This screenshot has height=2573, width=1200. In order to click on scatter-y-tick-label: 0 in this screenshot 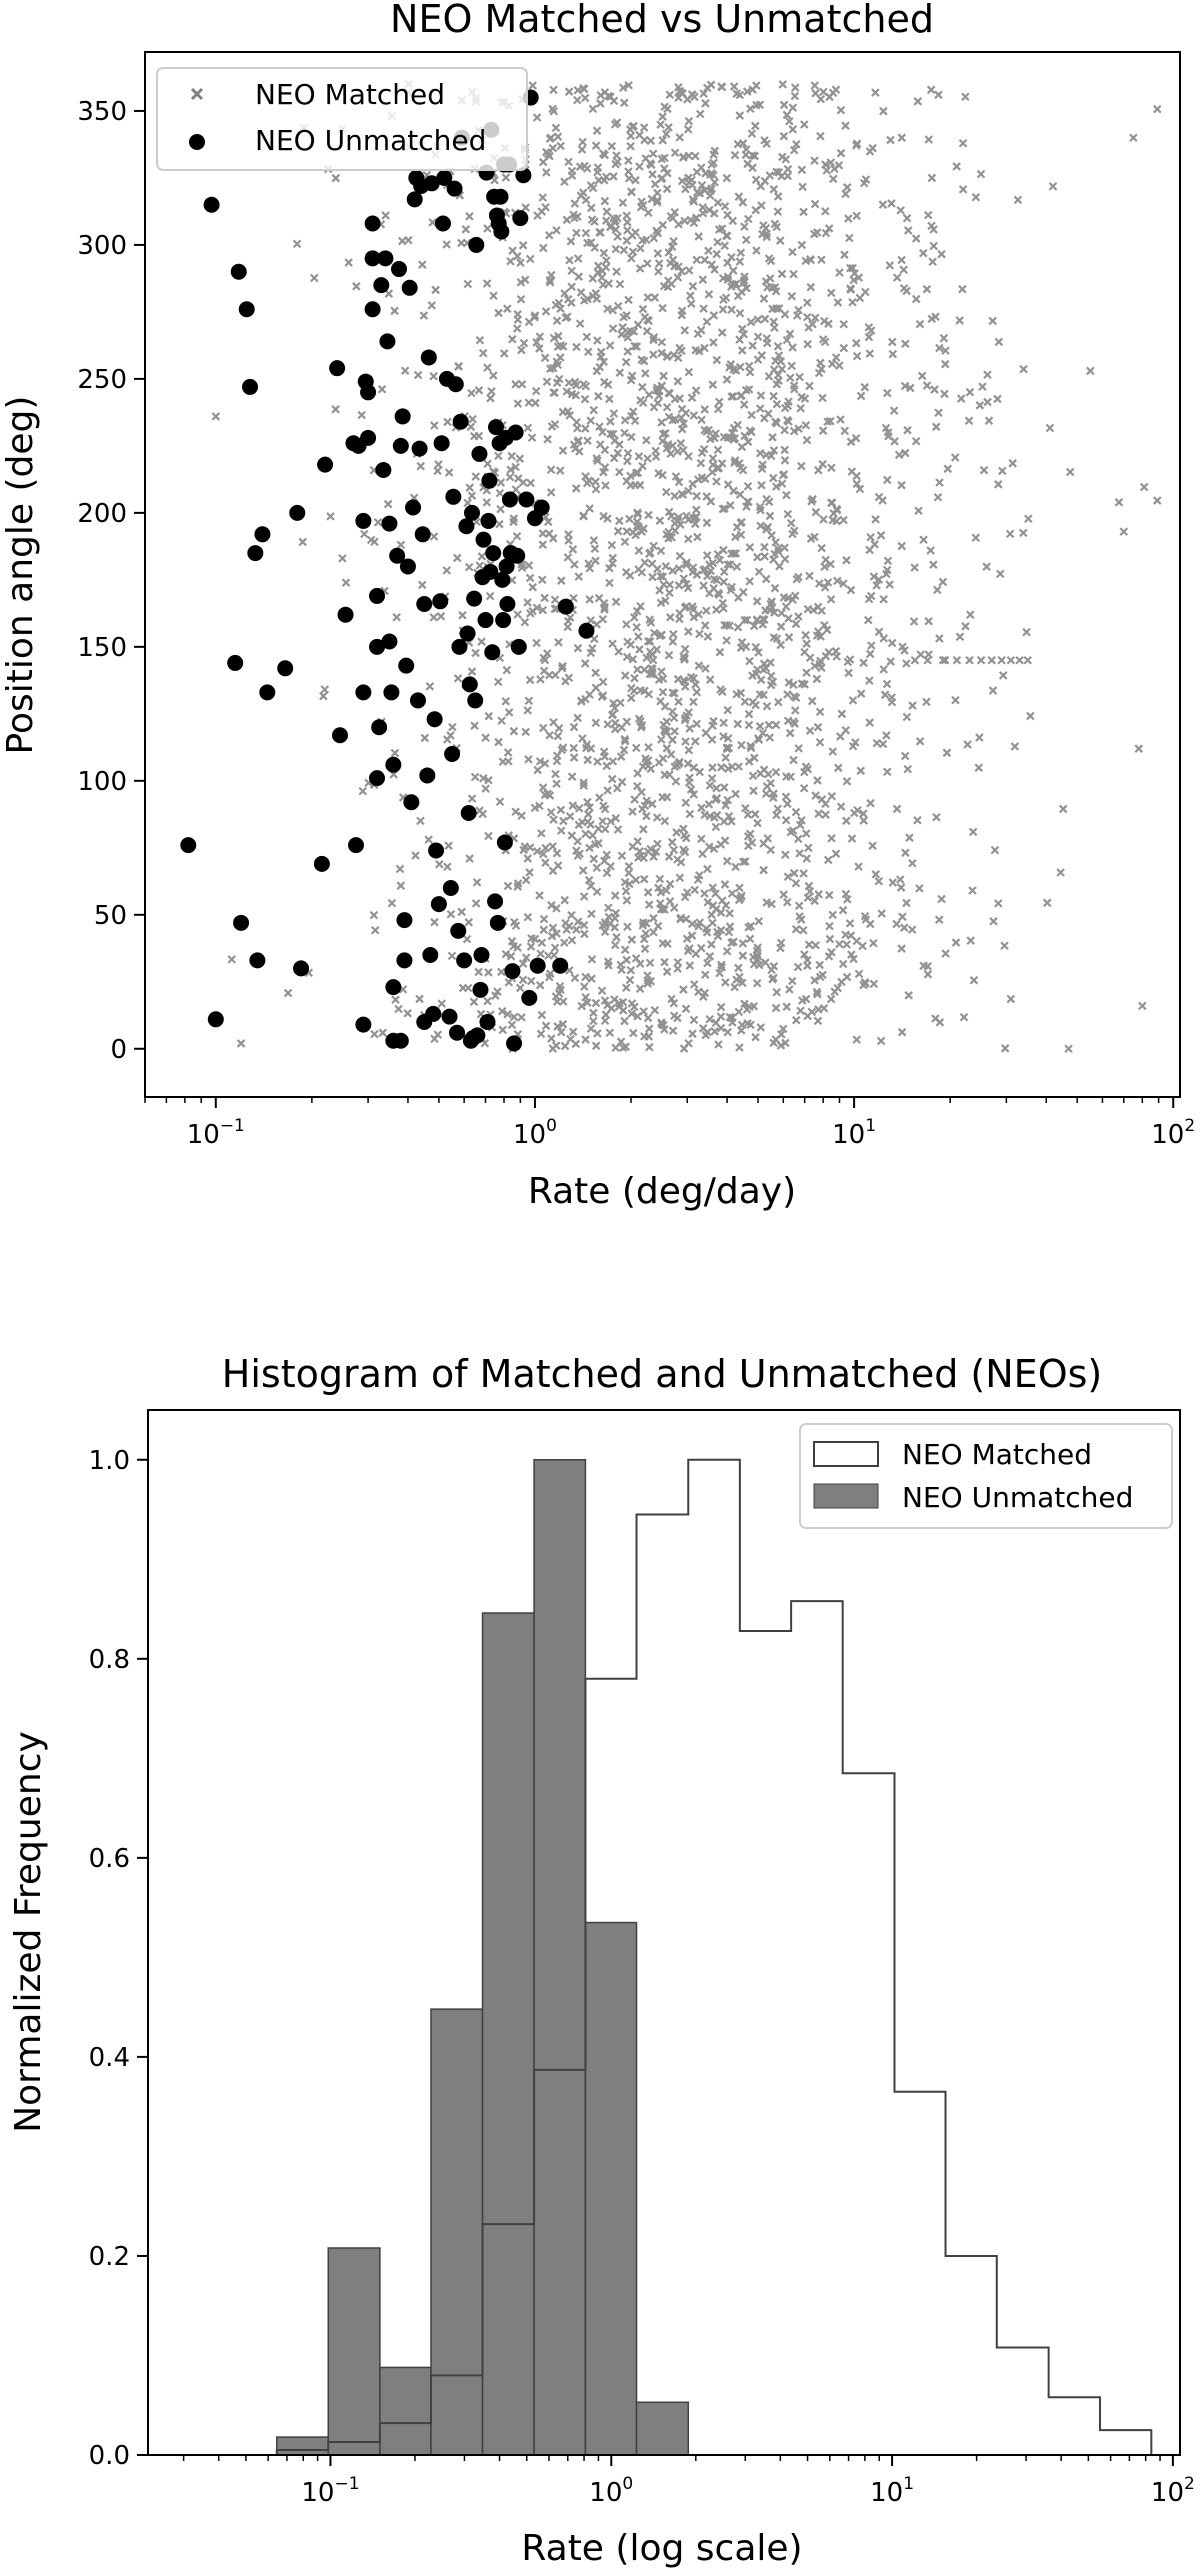, I will do `click(118, 1050)`.